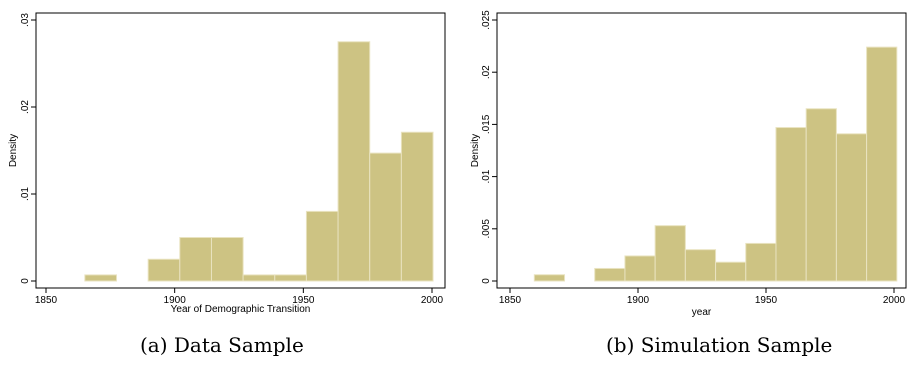 This screenshot has height=373, width=907. Describe the element at coordinates (702, 312) in the screenshot. I see `x-axis-label: year` at that location.